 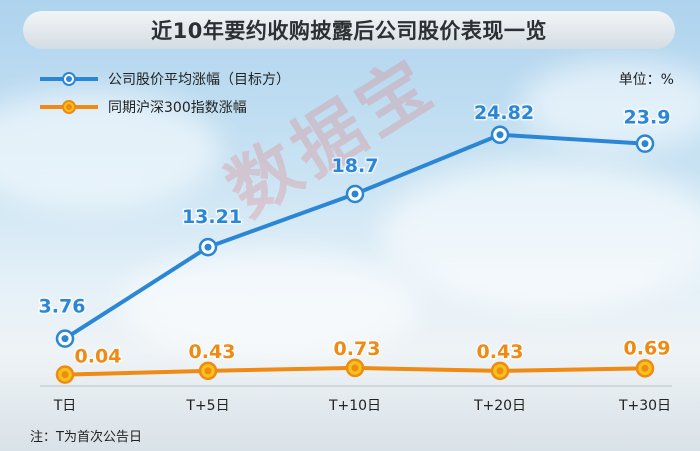 What do you see at coordinates (62, 307) in the screenshot?
I see `data-label-company: 3.76` at bounding box center [62, 307].